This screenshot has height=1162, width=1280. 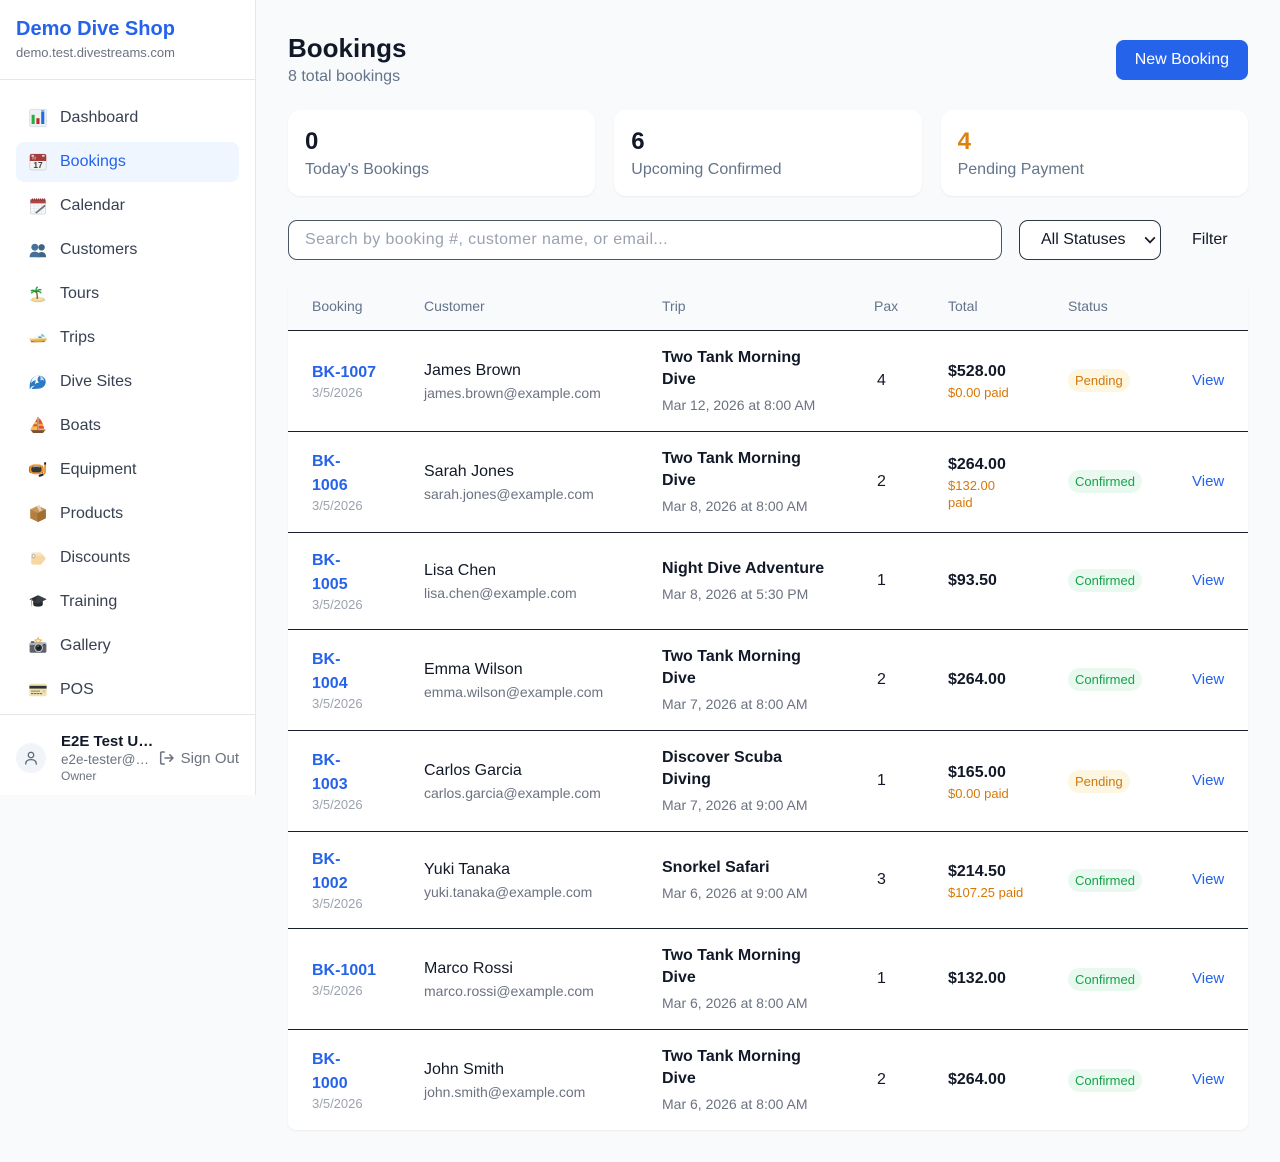 What do you see at coordinates (34, 158) in the screenshot?
I see `svg-text: M` at bounding box center [34, 158].